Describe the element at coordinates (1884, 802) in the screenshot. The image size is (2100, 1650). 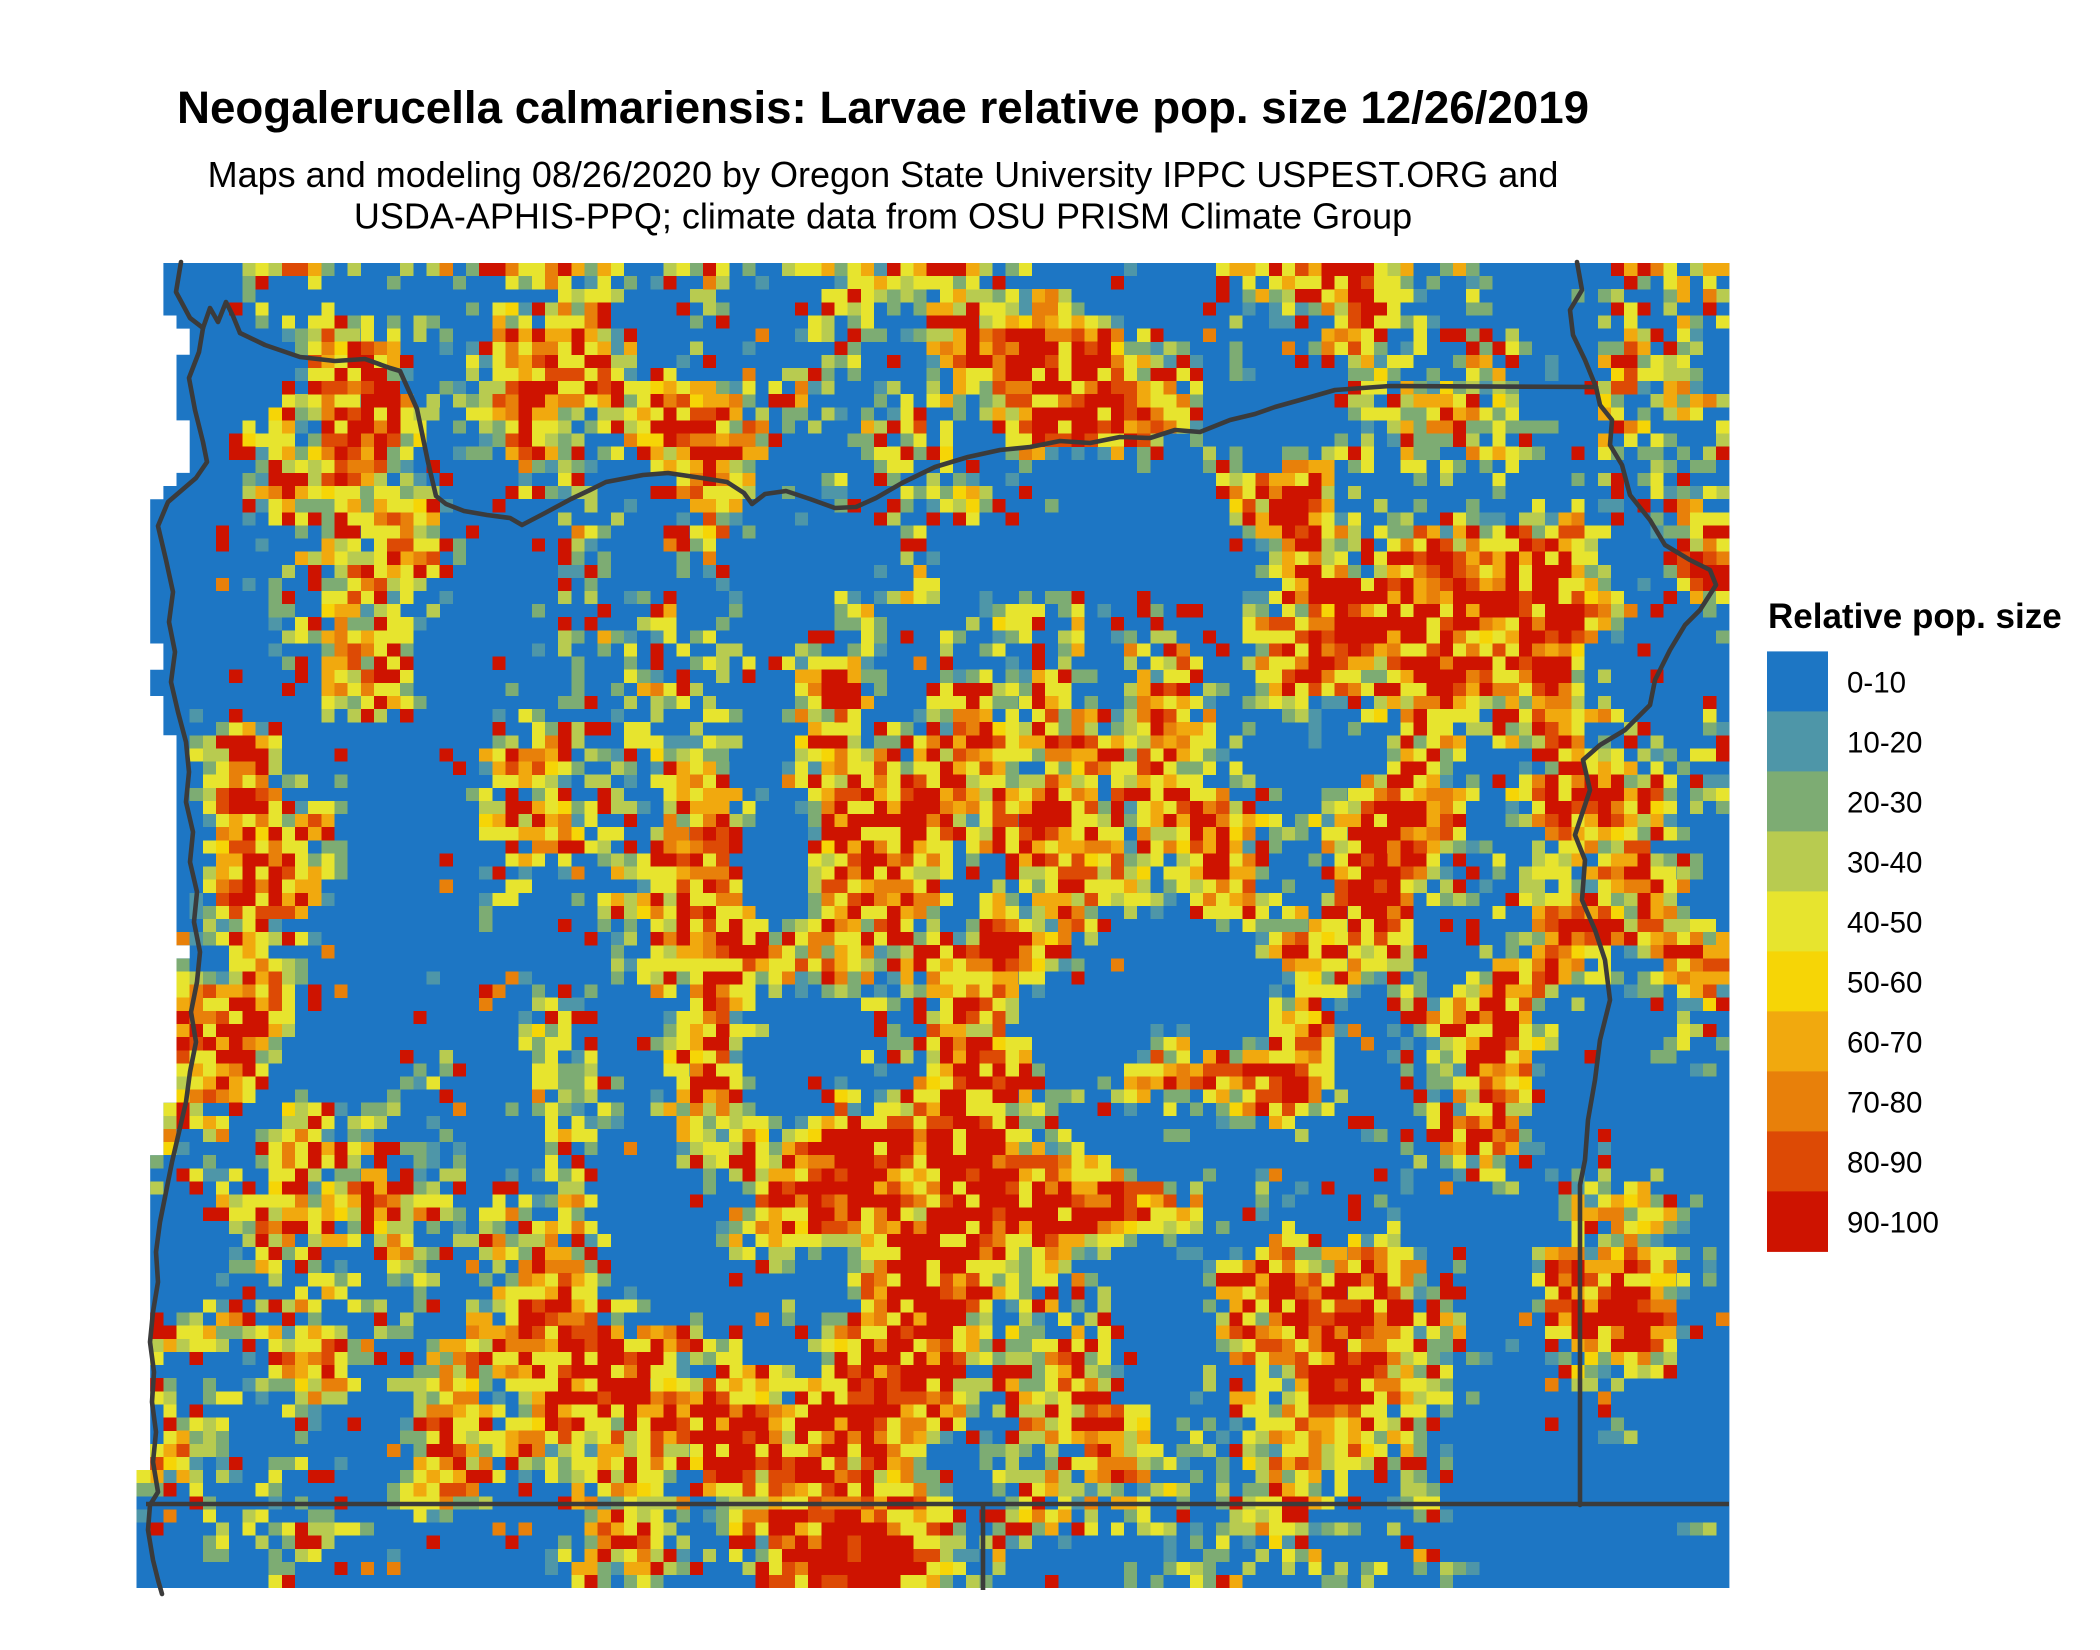
I see `svg-text: 20-30` at that location.